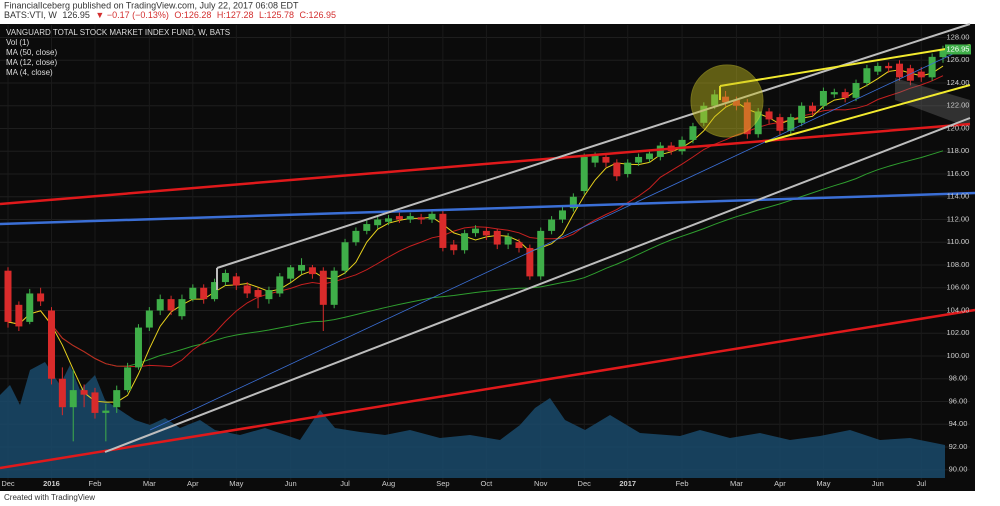 This screenshot has height=506, width=1000. What do you see at coordinates (291, 483) in the screenshot?
I see `x-tick-label: Jun` at bounding box center [291, 483].